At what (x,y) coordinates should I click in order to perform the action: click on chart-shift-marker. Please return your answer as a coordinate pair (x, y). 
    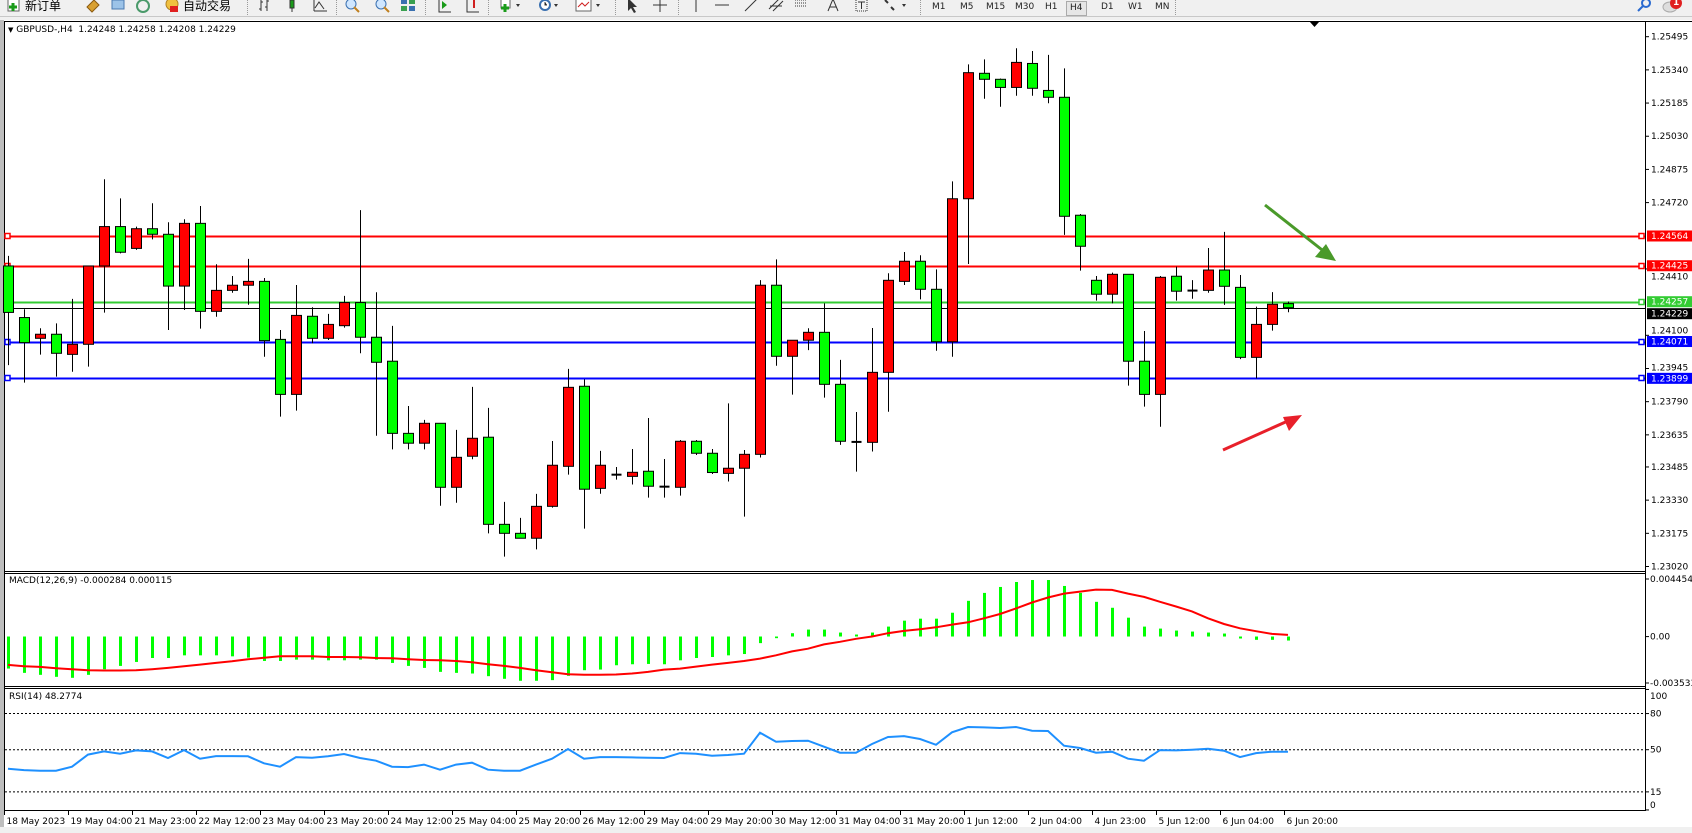
    Looking at the image, I should click on (1314, 24).